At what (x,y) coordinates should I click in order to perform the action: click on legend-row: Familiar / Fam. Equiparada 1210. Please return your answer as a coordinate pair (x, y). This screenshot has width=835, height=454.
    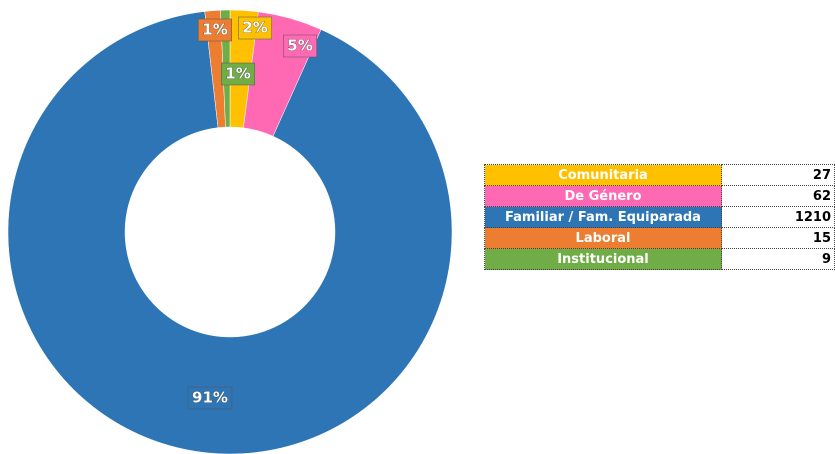
    Looking at the image, I should click on (659, 217).